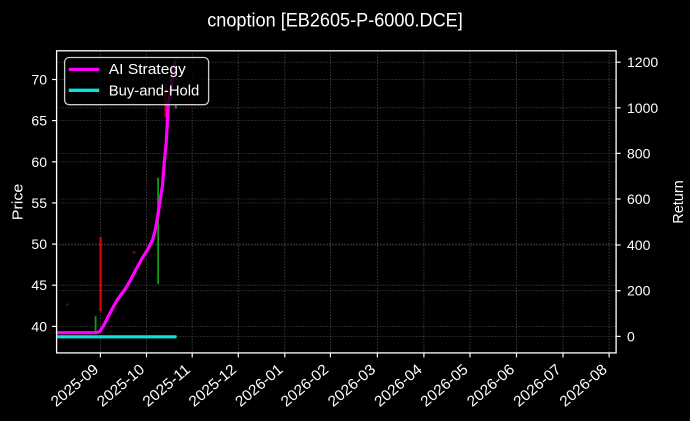  What do you see at coordinates (154, 90) in the screenshot?
I see `svg-text: Buy-and-Hold` at bounding box center [154, 90].